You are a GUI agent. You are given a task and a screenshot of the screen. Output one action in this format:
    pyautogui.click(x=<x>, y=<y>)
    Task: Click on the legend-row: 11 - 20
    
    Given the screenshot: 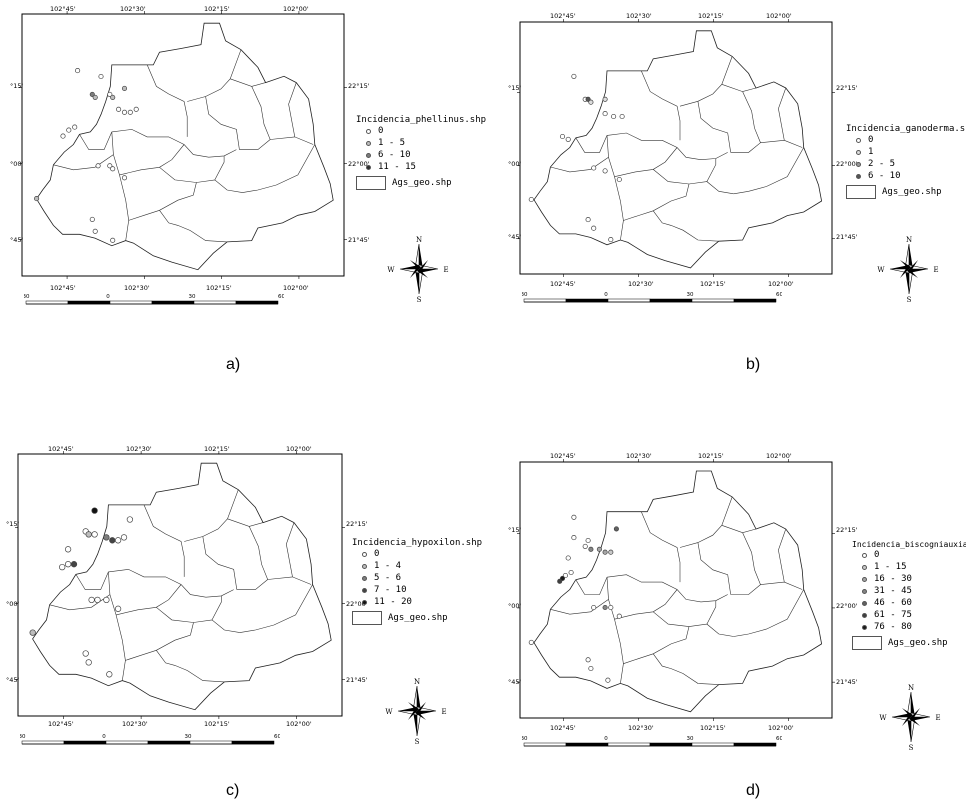 What is the action you would take?
    pyautogui.click(x=417, y=602)
    